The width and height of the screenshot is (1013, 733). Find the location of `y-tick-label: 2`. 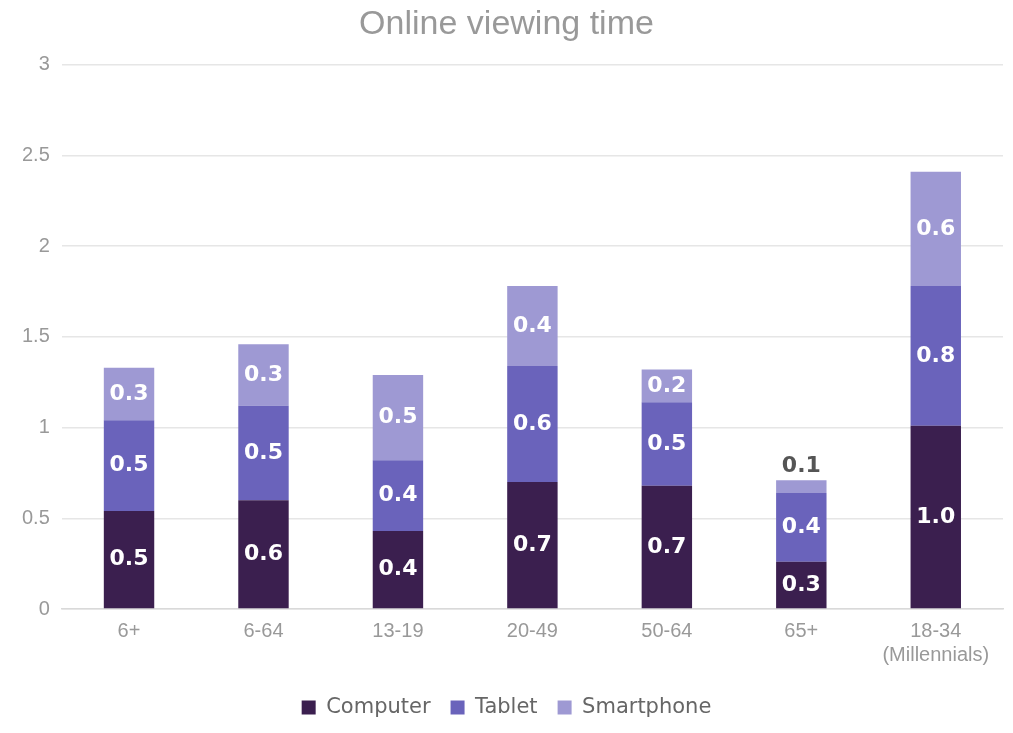

y-tick-label: 2 is located at coordinates (44, 244).